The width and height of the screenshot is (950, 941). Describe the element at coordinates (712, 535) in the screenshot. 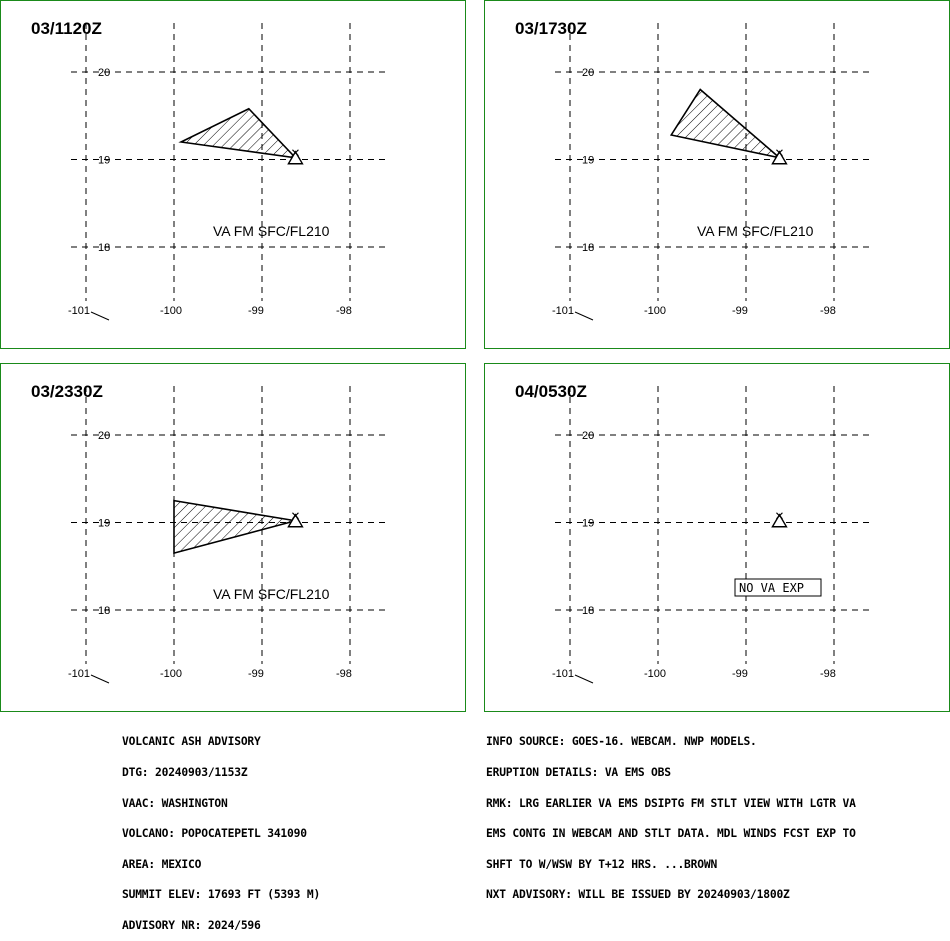

I see `map-canvas: -101 -100 -99 -98 20 19 18 NO VA EXP` at that location.